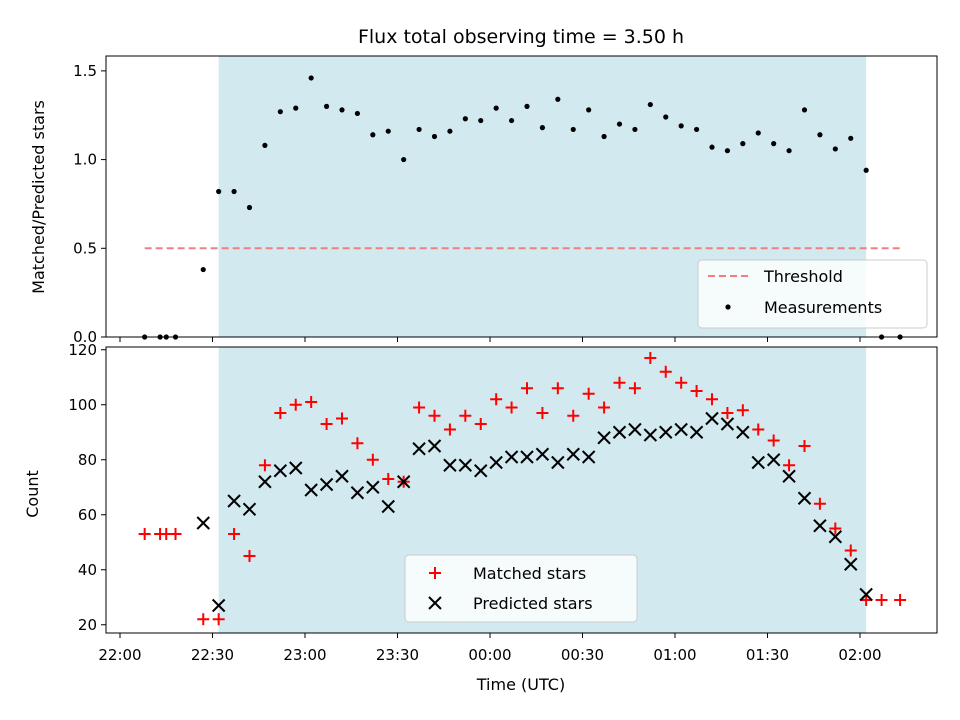 This screenshot has width=960, height=720. What do you see at coordinates (859, 655) in the screenshot?
I see `x-tick-label: 02:00` at bounding box center [859, 655].